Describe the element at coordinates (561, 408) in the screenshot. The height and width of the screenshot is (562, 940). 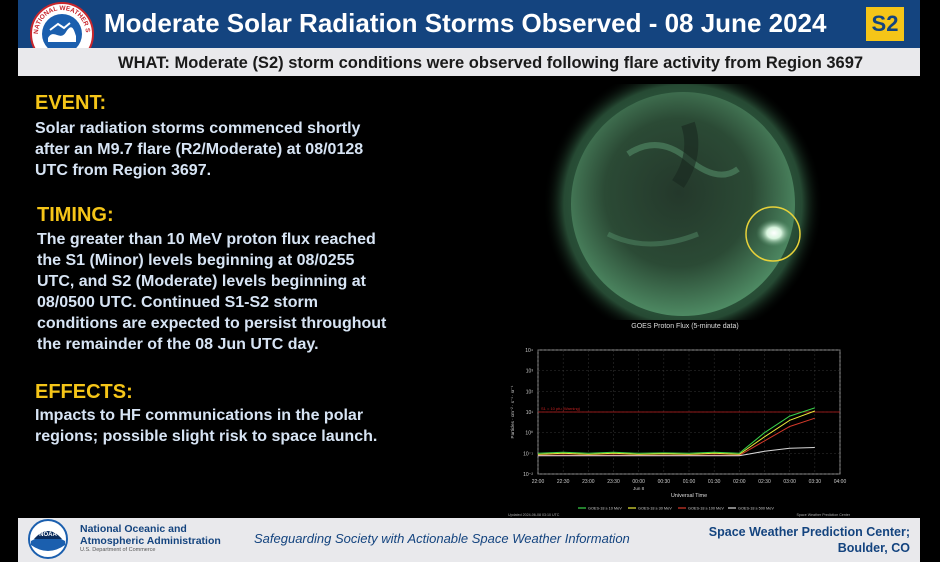
I see `threshold-label: S1 = 10 pfu (Warning)` at that location.